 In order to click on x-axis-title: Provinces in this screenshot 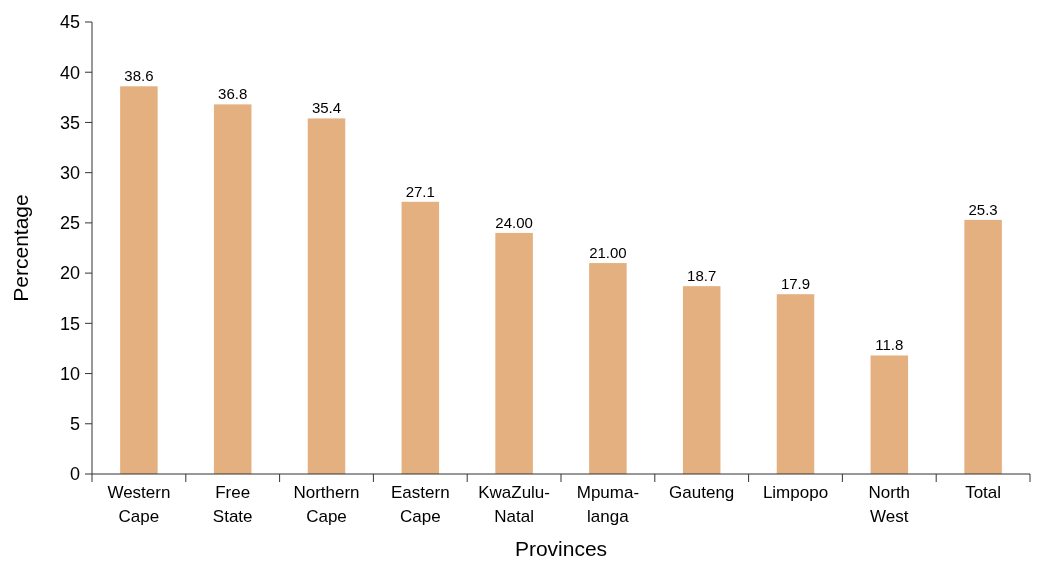, I will do `click(561, 548)`.